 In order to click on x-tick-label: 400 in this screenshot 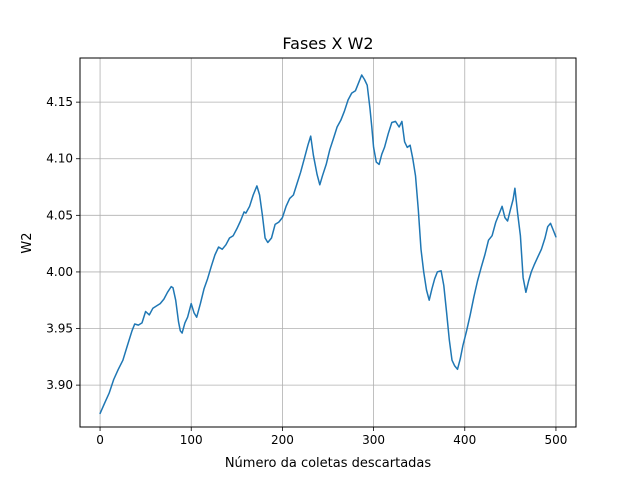, I will do `click(464, 440)`.